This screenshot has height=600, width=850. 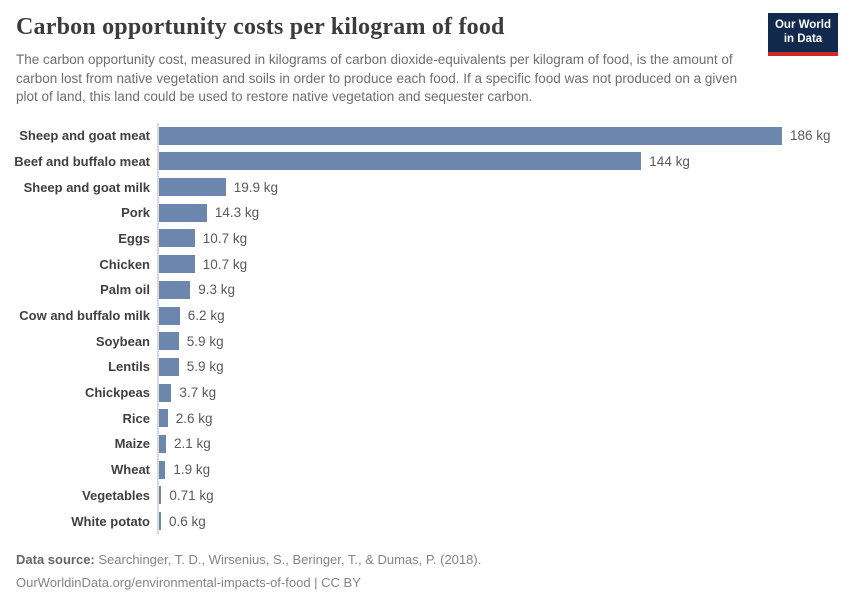 What do you see at coordinates (125, 290) in the screenshot?
I see `category-label: Palm oil` at bounding box center [125, 290].